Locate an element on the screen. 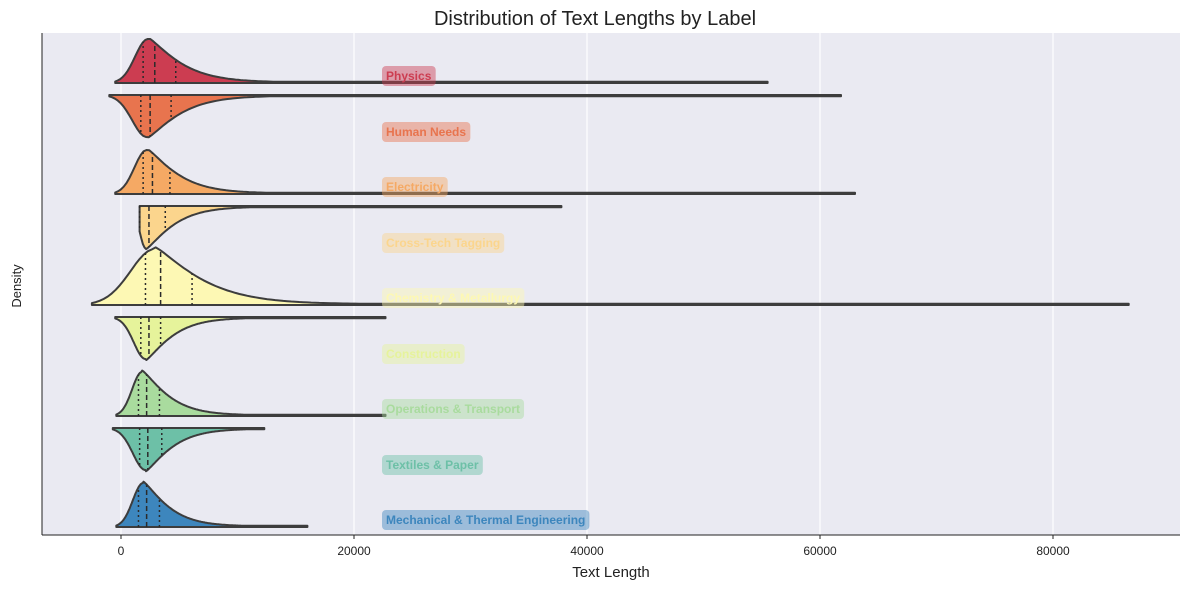  category-label: Human Needs is located at coordinates (426, 132).